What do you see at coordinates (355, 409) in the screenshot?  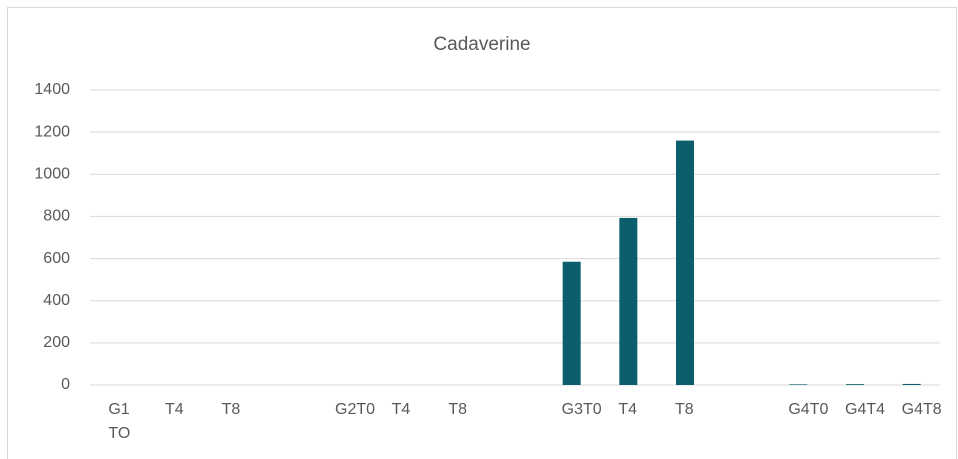 I see `x-tick-label: G2T0` at bounding box center [355, 409].